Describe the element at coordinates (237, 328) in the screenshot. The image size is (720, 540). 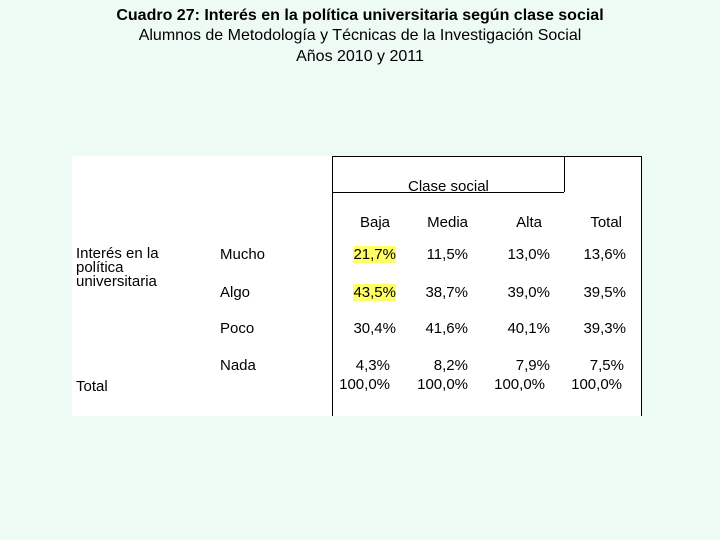
I see `row-label-poco: Poco` at that location.